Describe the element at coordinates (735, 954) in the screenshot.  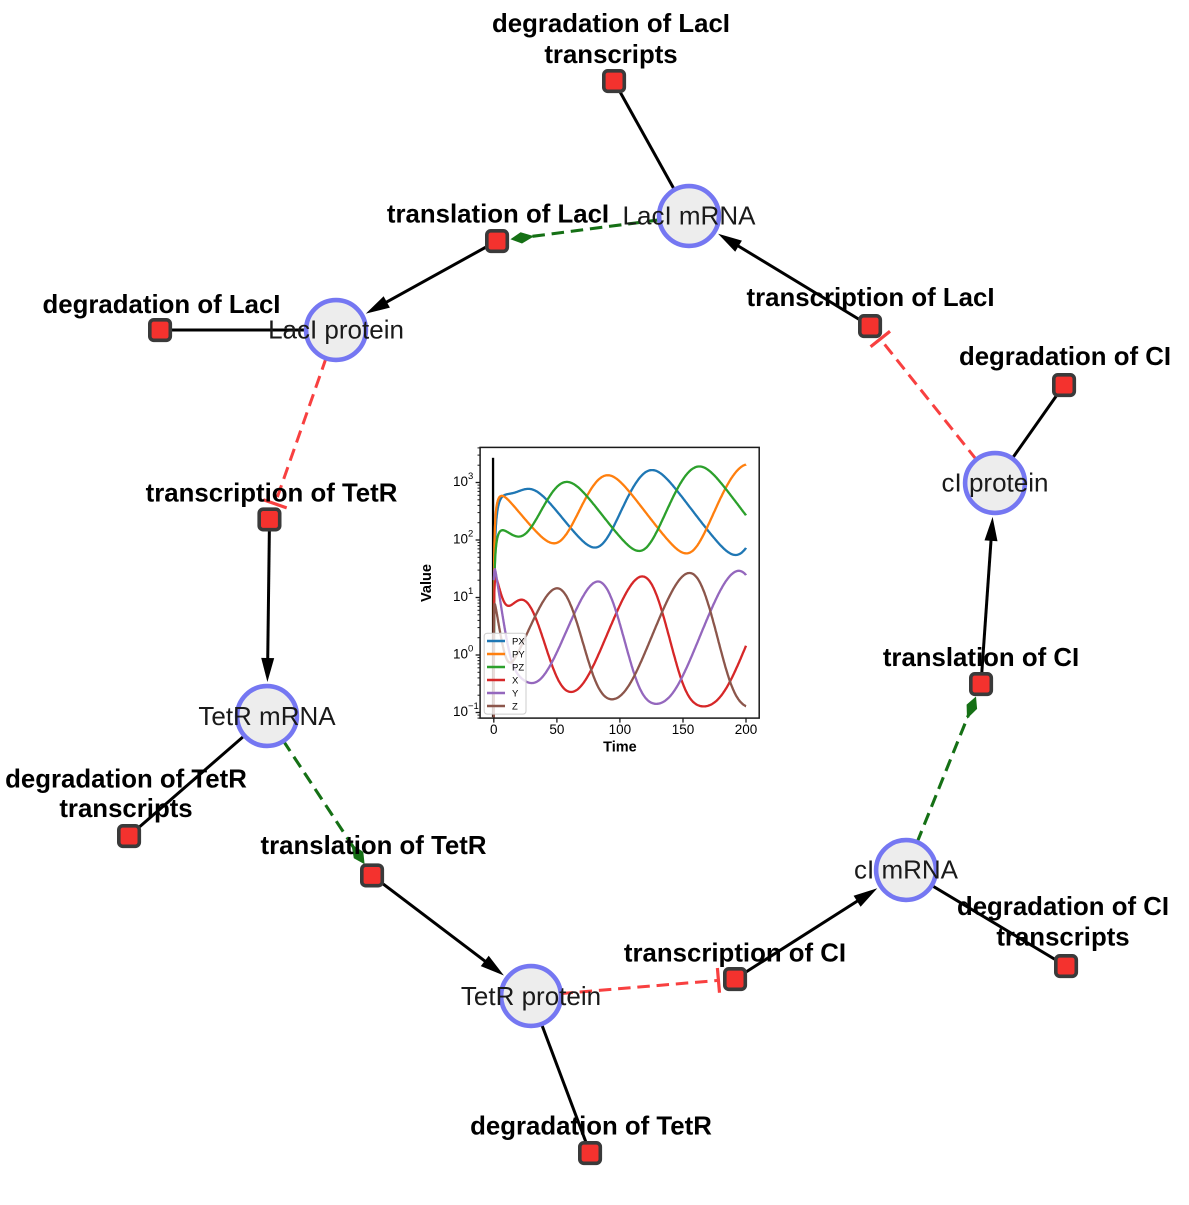
I see `svg-text: transcription of CI` at that location.